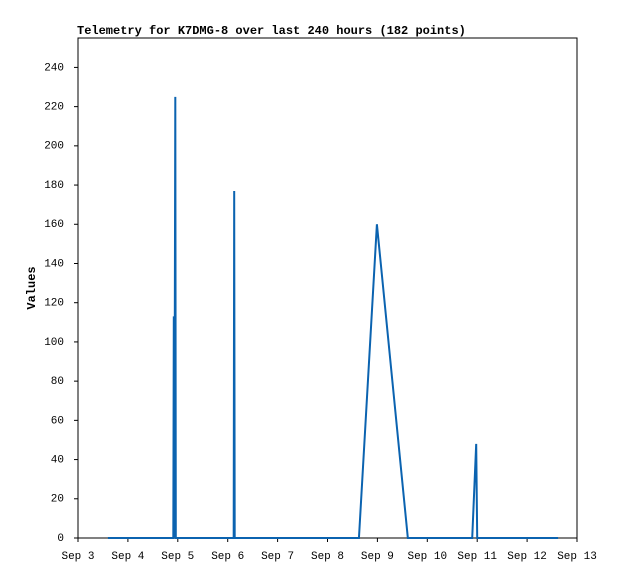 This screenshot has height=579, width=618. Describe the element at coordinates (57, 460) in the screenshot. I see `y-tick-label: 40` at that location.